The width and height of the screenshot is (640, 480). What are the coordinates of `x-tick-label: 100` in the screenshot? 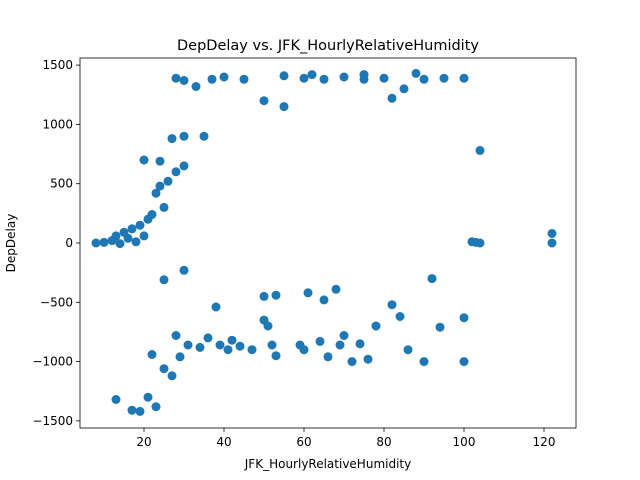 It's located at (464, 442).